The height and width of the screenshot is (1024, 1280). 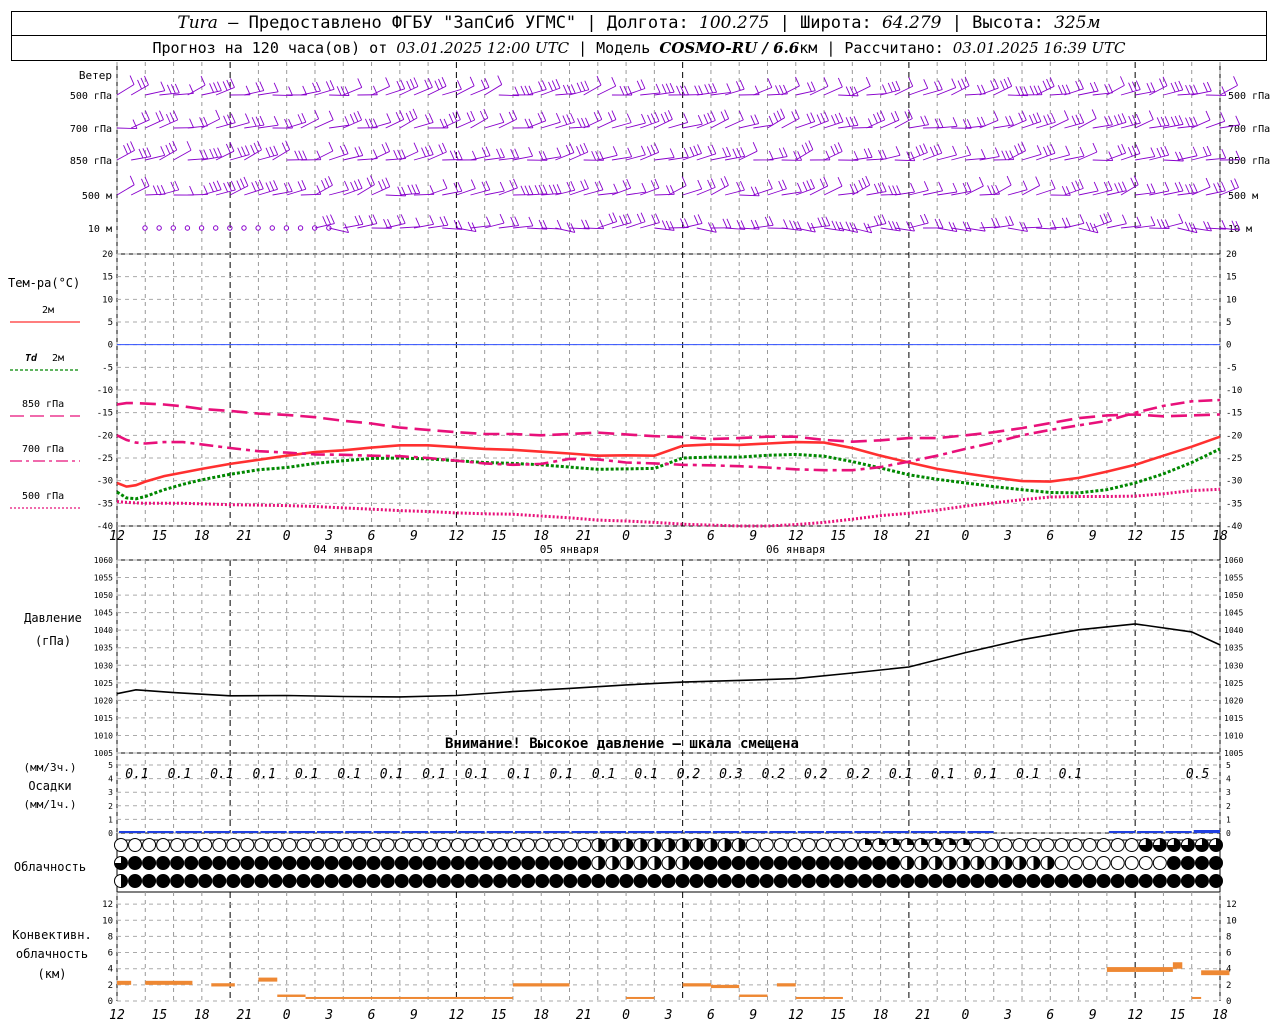 I want to click on time-tick-label-bottom: 12, so click(x=1135, y=1015).